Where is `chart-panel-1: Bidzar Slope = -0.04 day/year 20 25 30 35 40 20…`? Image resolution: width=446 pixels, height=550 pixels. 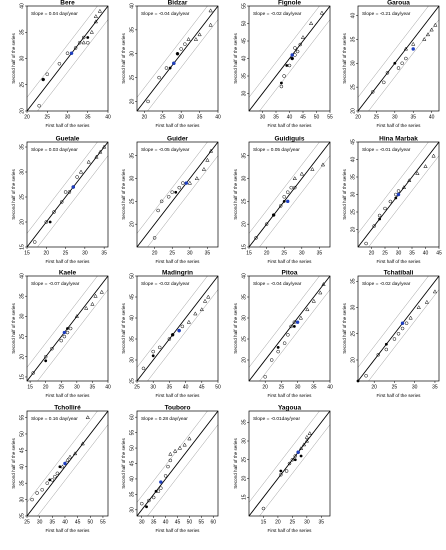 chart-panel-1: Bidzar Slope = -0.04 day/year 20 25 30 35 40 20… is located at coordinates (171, 64).